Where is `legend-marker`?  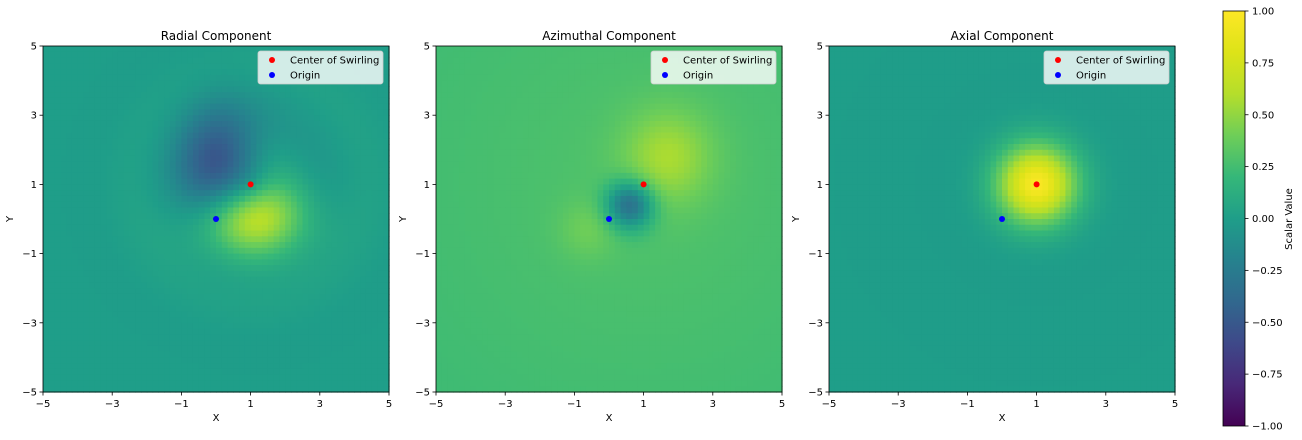 legend-marker is located at coordinates (272, 60).